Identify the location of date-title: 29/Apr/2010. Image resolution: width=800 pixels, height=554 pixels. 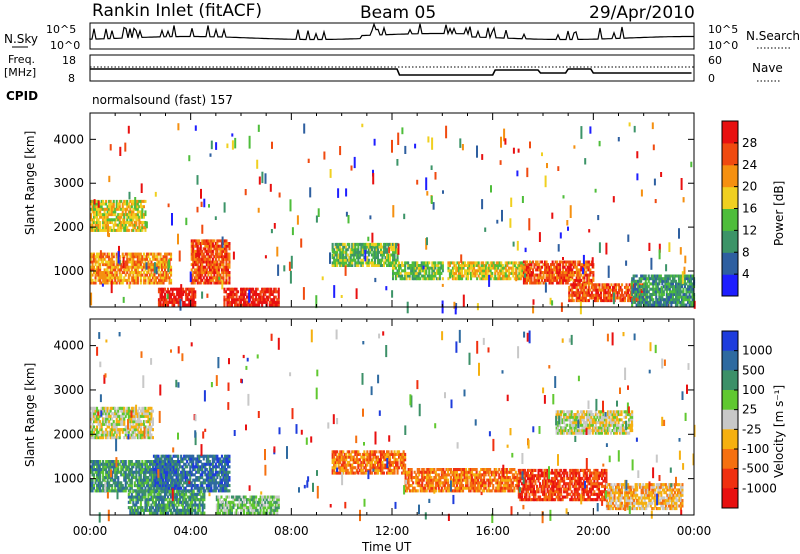
(642, 13).